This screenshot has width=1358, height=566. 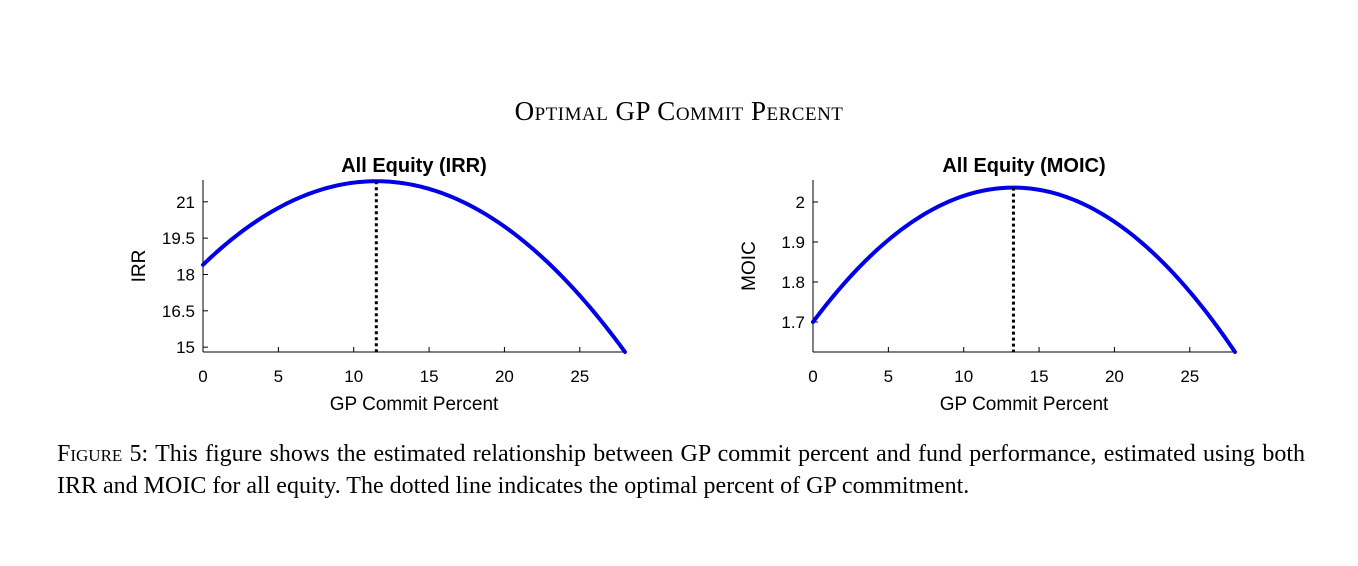 I want to click on moic-y-tick-label: 2, so click(x=800, y=202).